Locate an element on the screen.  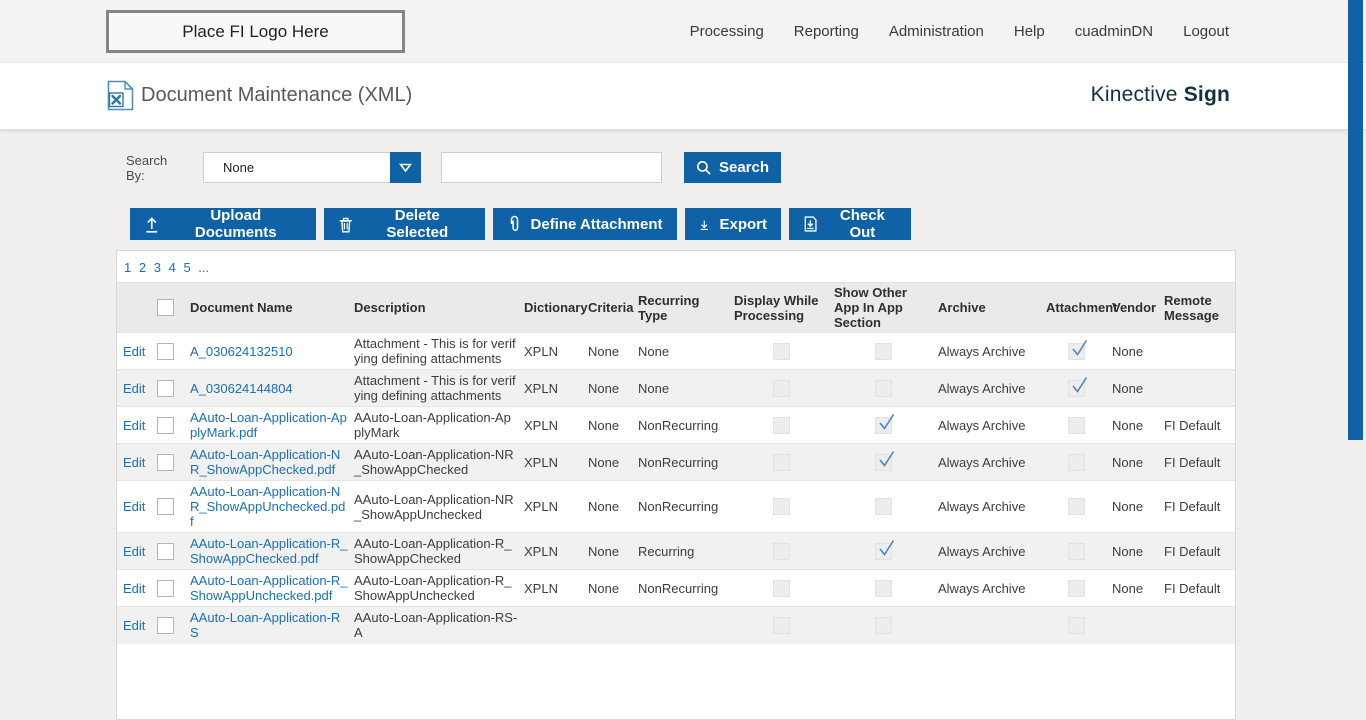
search-input is located at coordinates (551, 167).